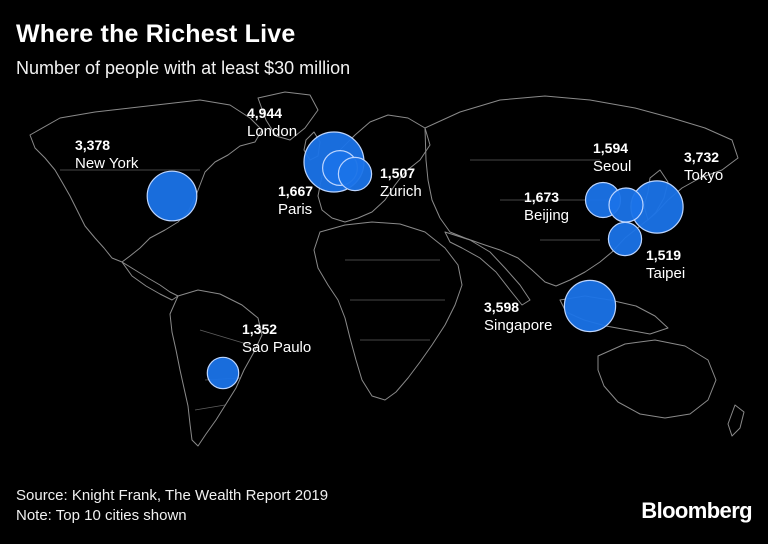 The image size is (768, 544). I want to click on city-label-singapore: Singapore, so click(518, 325).